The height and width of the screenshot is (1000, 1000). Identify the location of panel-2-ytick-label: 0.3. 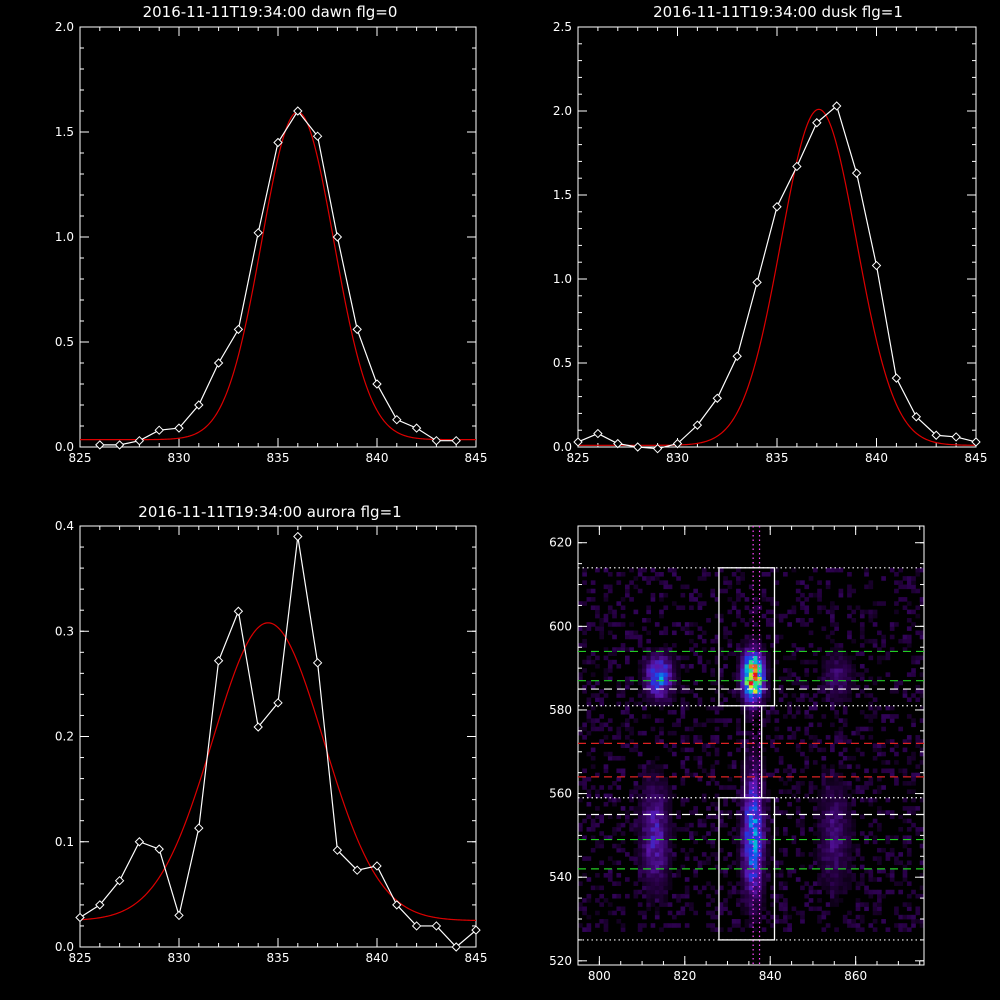
(64, 631).